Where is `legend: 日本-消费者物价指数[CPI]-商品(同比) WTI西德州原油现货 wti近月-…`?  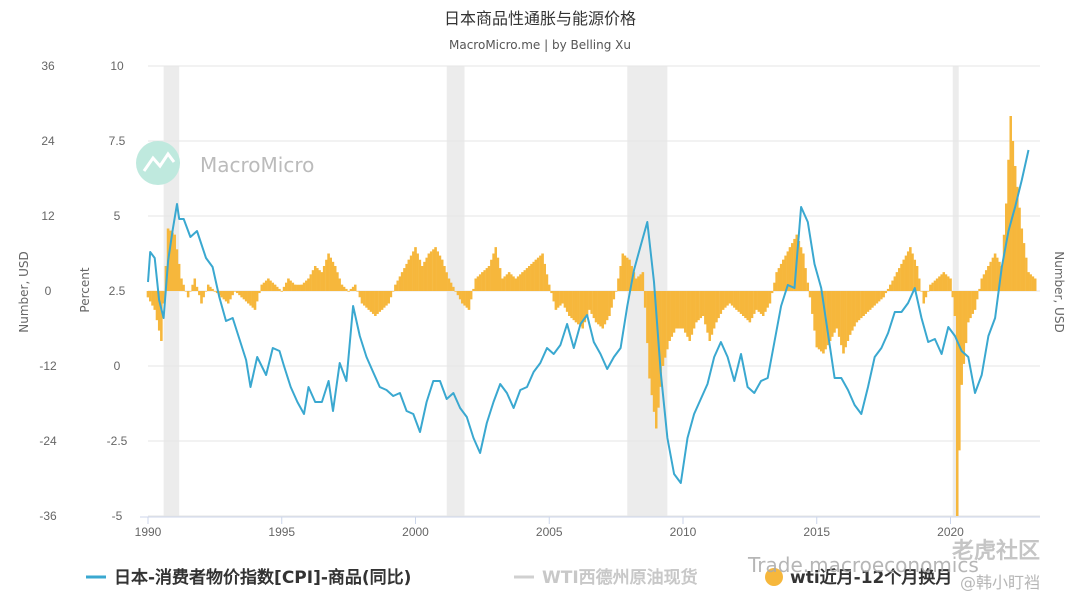
legend: 日本-消费者物价指数[CPI]-商品(同比) WTI西德州原油现货 wti近月-… is located at coordinates (519, 577).